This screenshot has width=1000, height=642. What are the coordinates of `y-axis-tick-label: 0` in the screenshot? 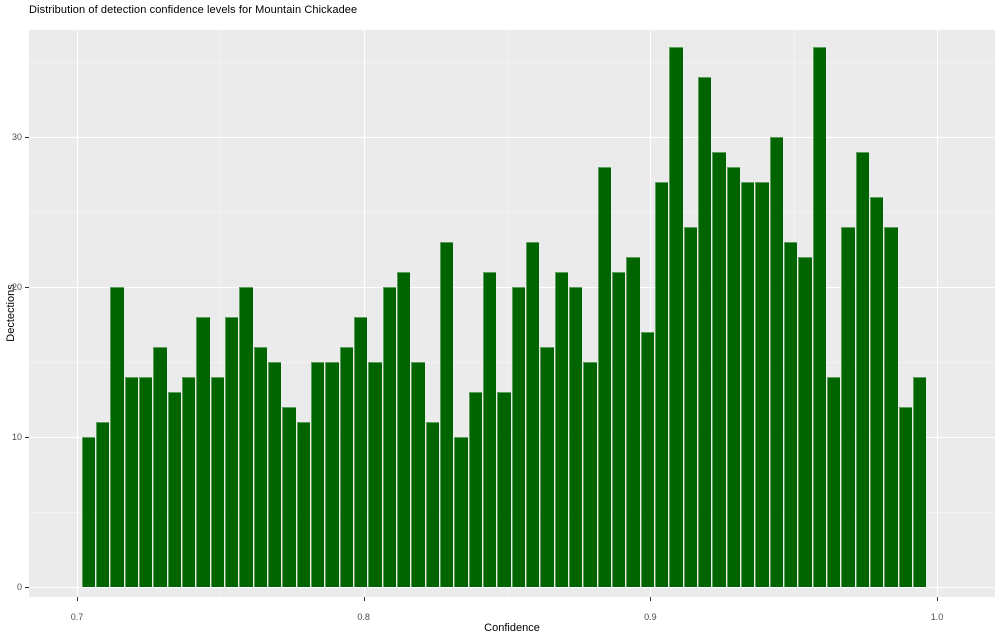 It's located at (19, 586).